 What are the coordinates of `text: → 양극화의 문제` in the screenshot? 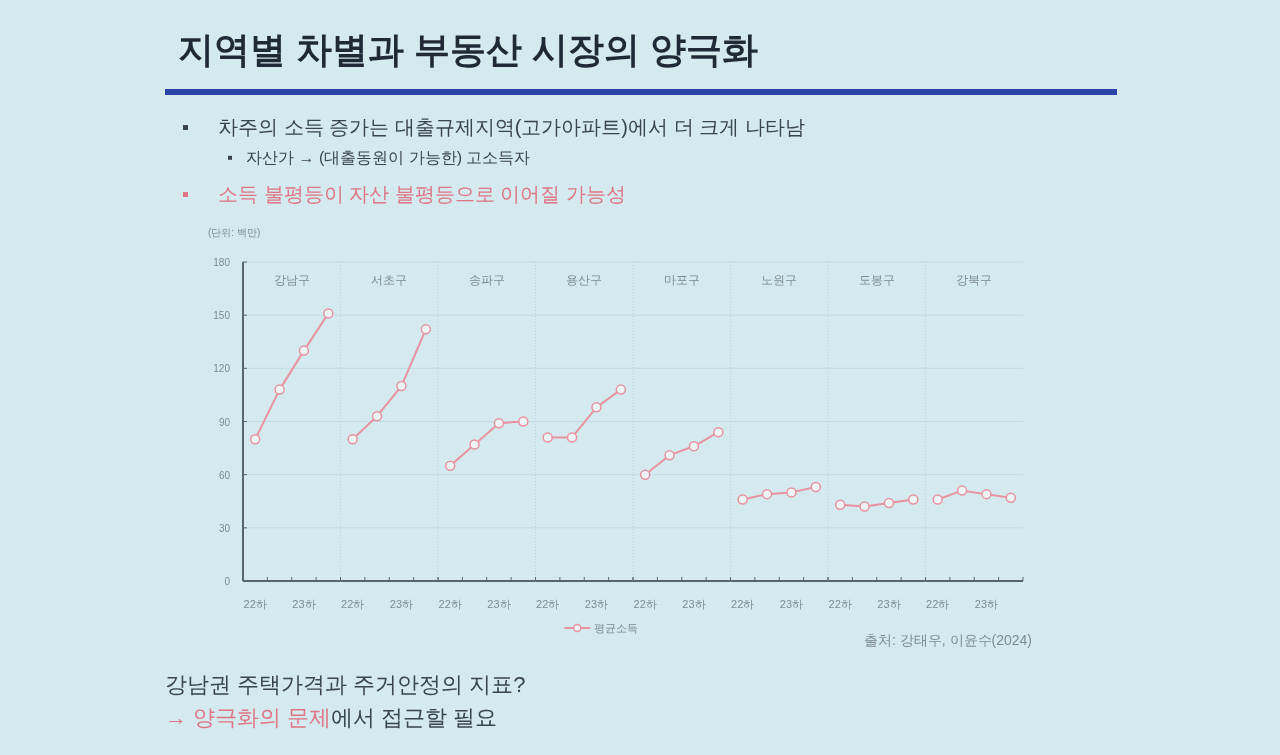 It's located at (248, 717).